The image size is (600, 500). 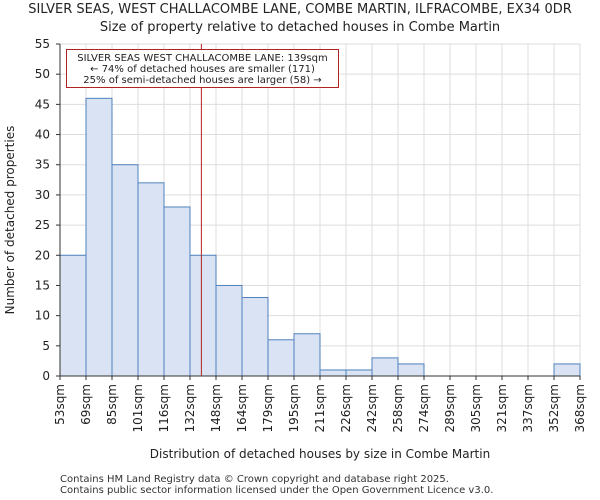 What do you see at coordinates (554, 408) in the screenshot?
I see `x-tick-label: 352sqm` at bounding box center [554, 408].